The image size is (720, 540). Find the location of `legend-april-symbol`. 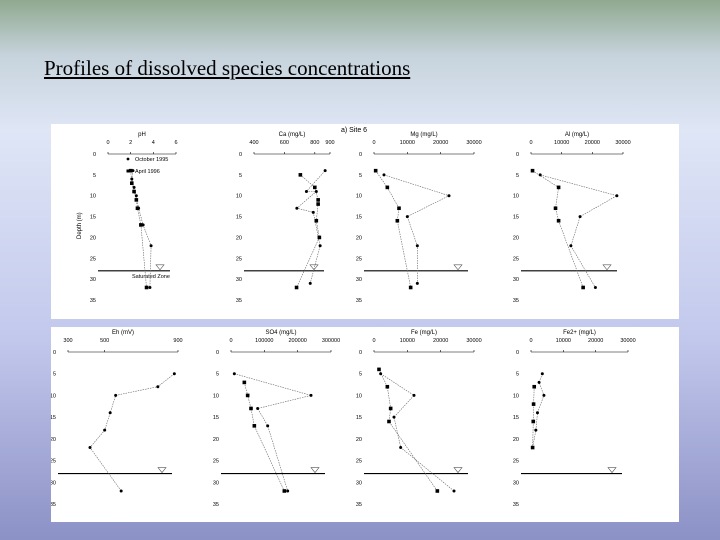

legend-april-symbol is located at coordinates (128, 171).